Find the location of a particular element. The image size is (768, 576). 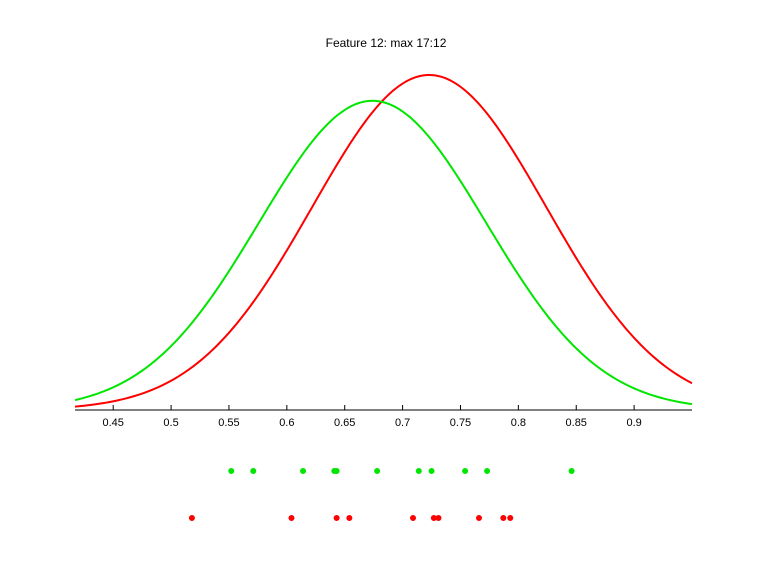

x-tick-label: 0.8 is located at coordinates (518, 423).